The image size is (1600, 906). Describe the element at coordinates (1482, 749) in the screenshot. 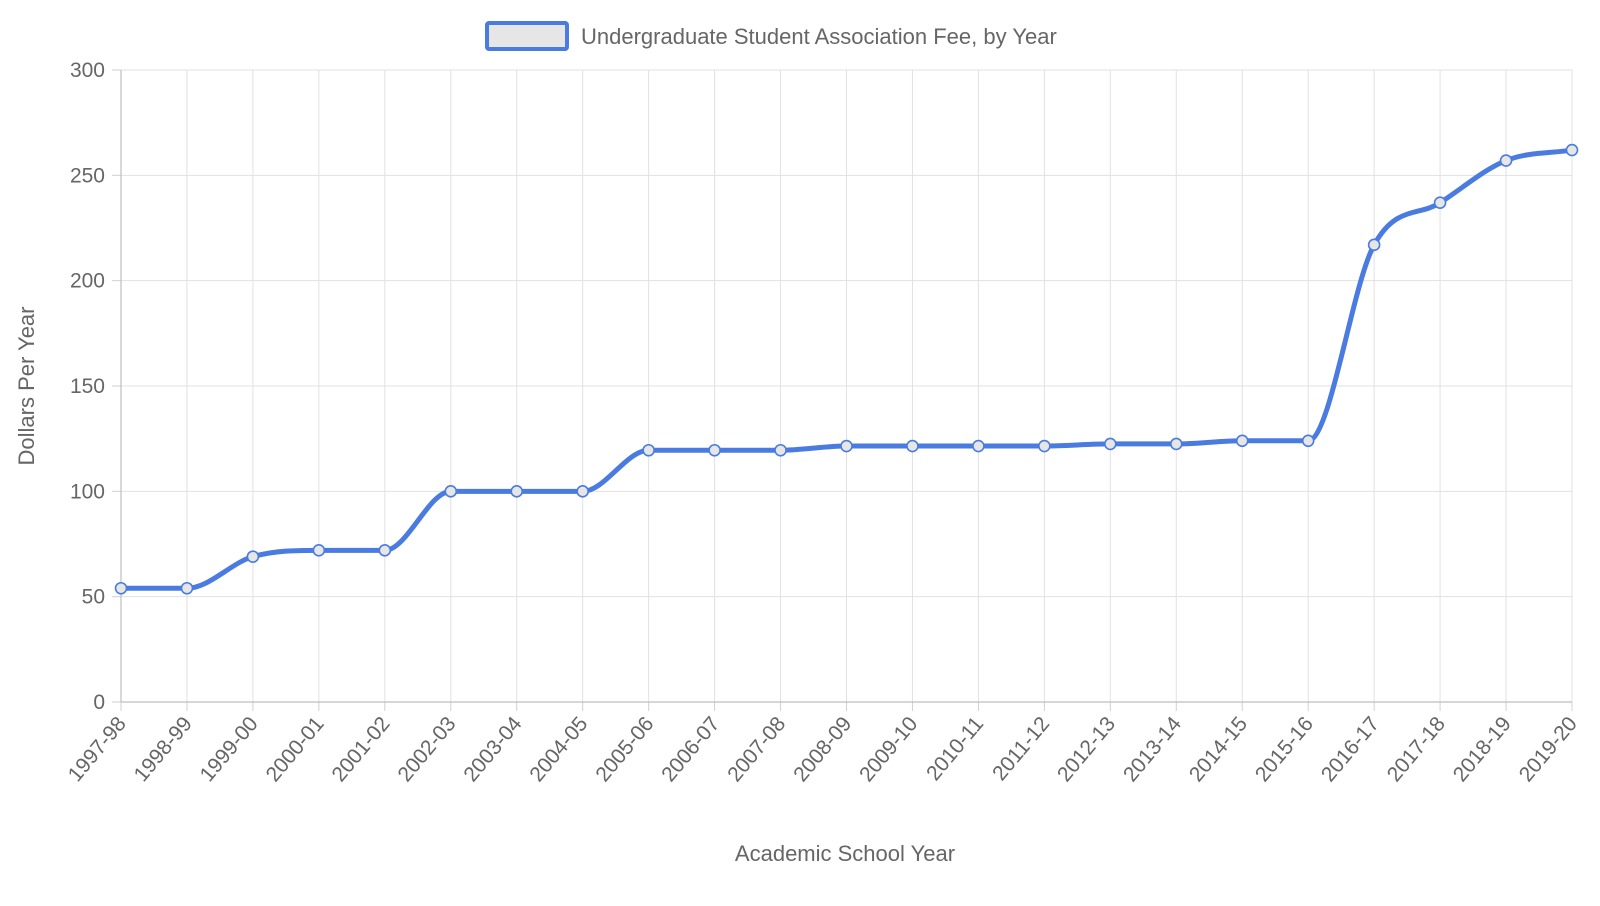

I see `x-tick-label: 2018-19` at that location.